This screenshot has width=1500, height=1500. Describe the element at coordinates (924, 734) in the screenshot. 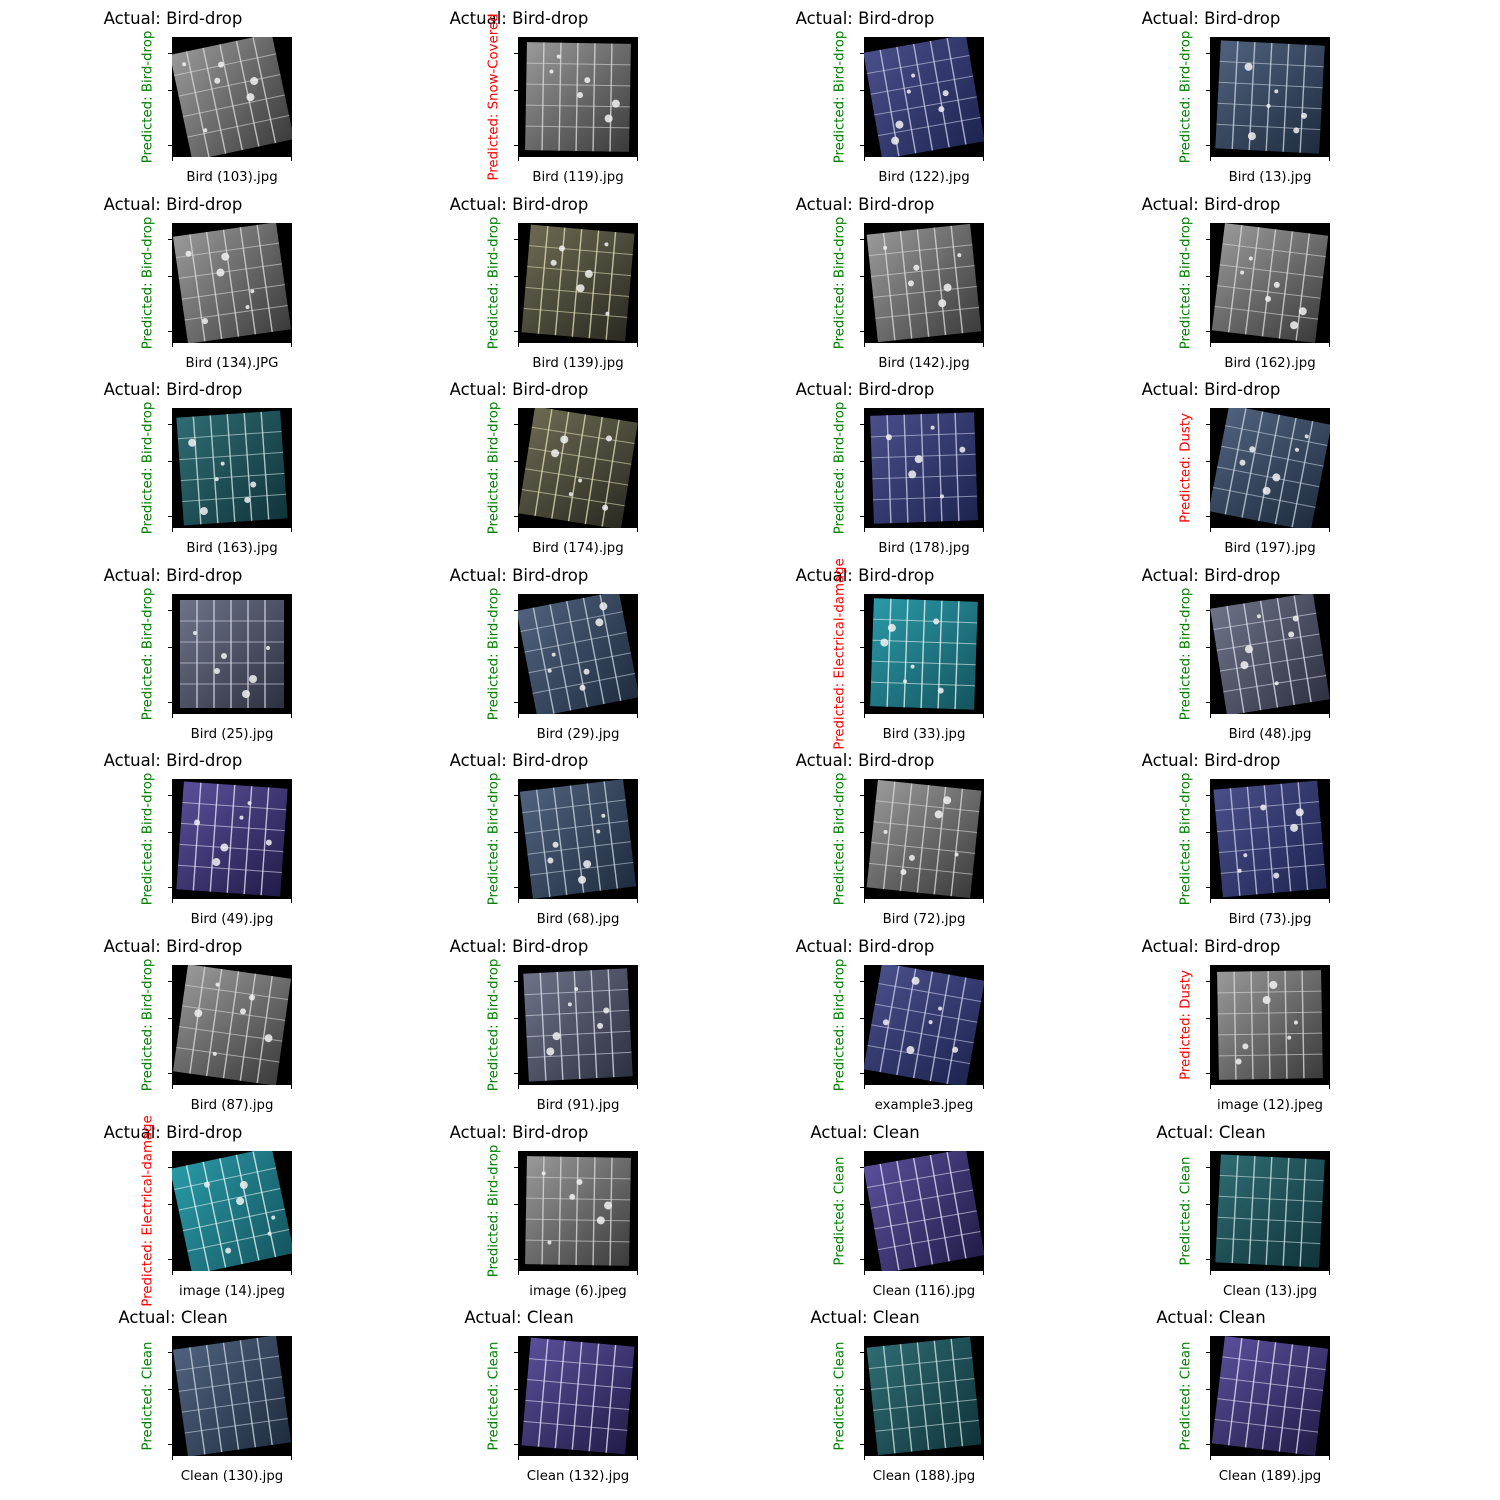

I see `file-name-label: Bird (33).jpg` at that location.